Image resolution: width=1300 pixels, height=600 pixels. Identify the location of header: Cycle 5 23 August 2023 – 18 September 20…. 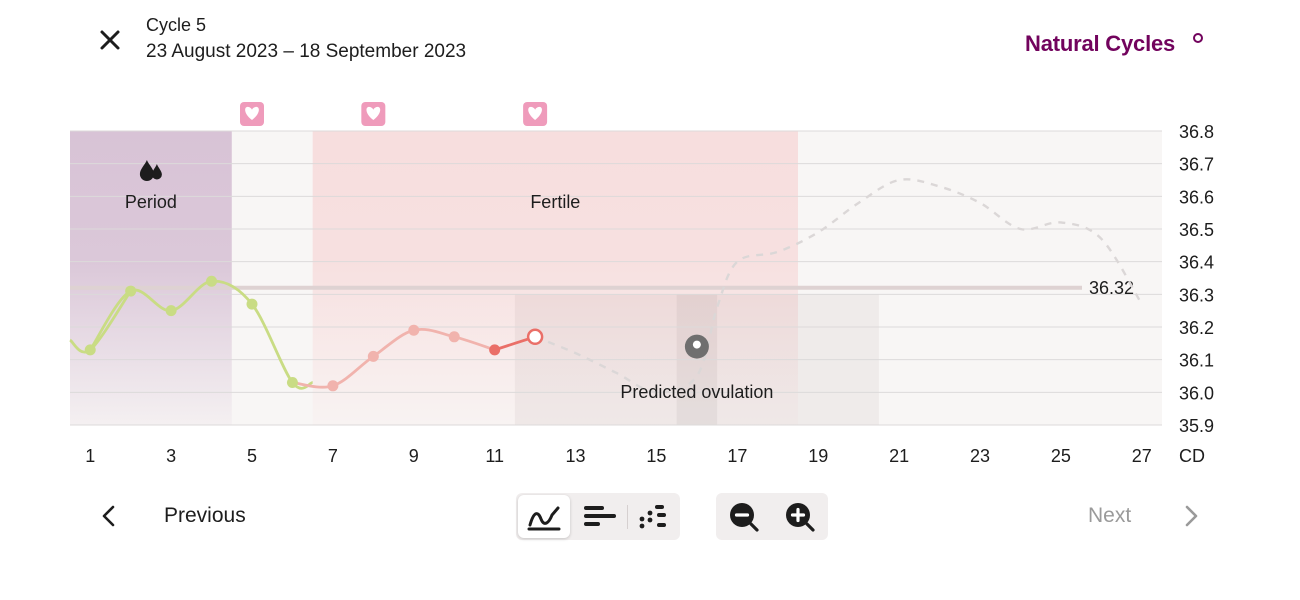
(650, 40).